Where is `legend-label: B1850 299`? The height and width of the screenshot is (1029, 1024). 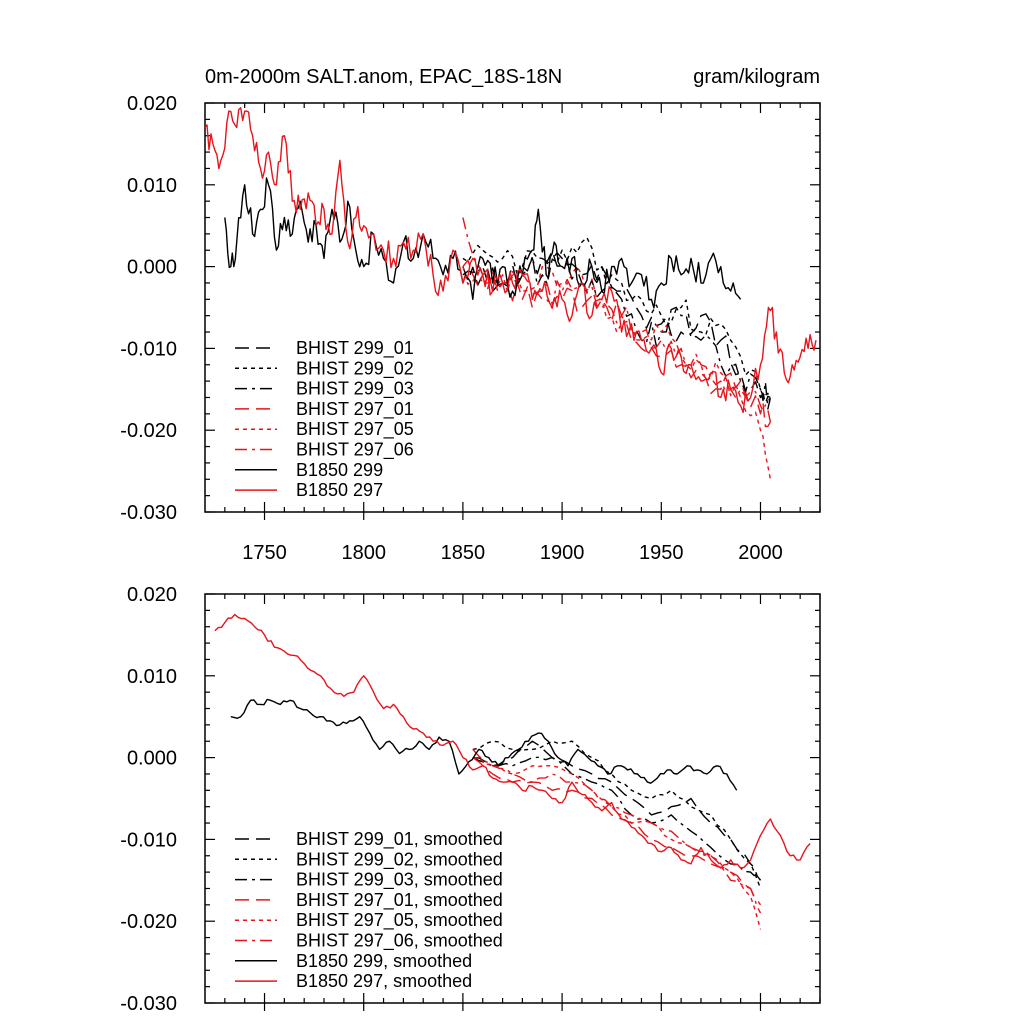 legend-label: B1850 299 is located at coordinates (339, 470).